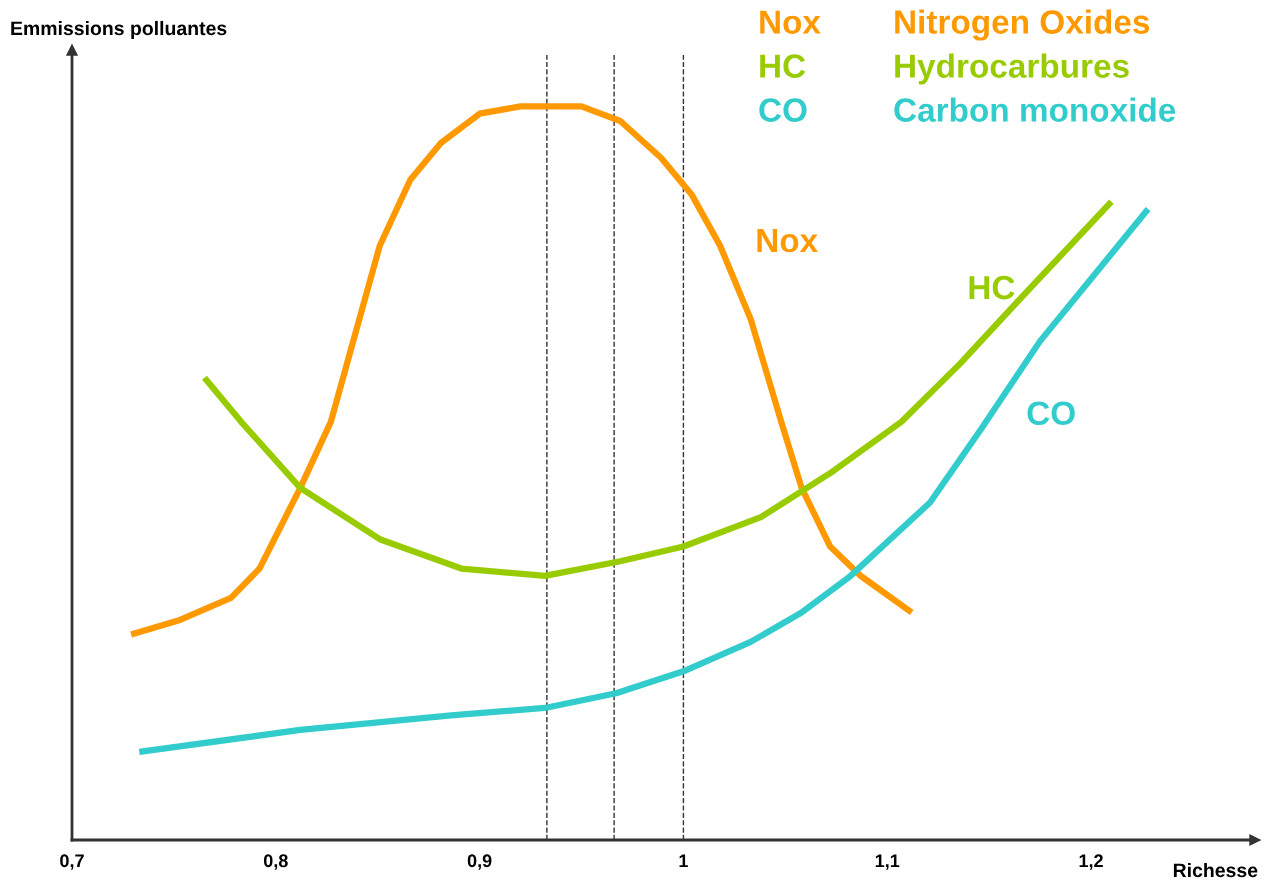  I want to click on series-label: HC, so click(992, 287).